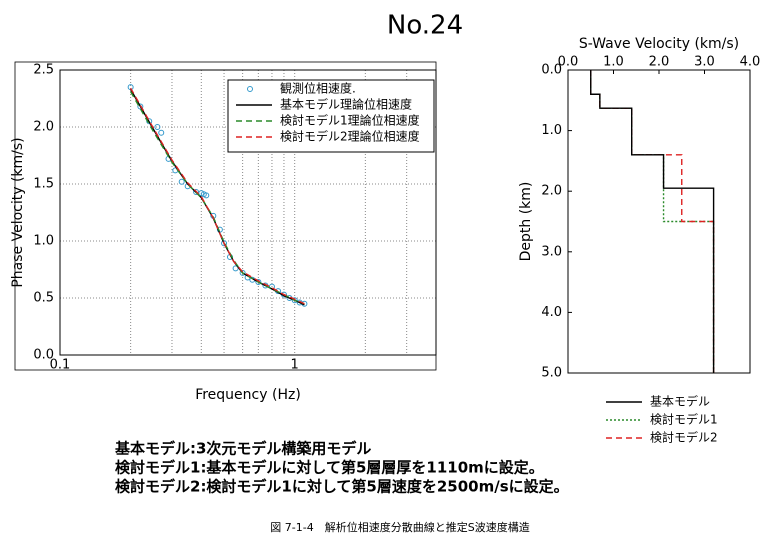 This screenshot has width=771, height=546. I want to click on y-tick-label: 4.0, so click(551, 312).